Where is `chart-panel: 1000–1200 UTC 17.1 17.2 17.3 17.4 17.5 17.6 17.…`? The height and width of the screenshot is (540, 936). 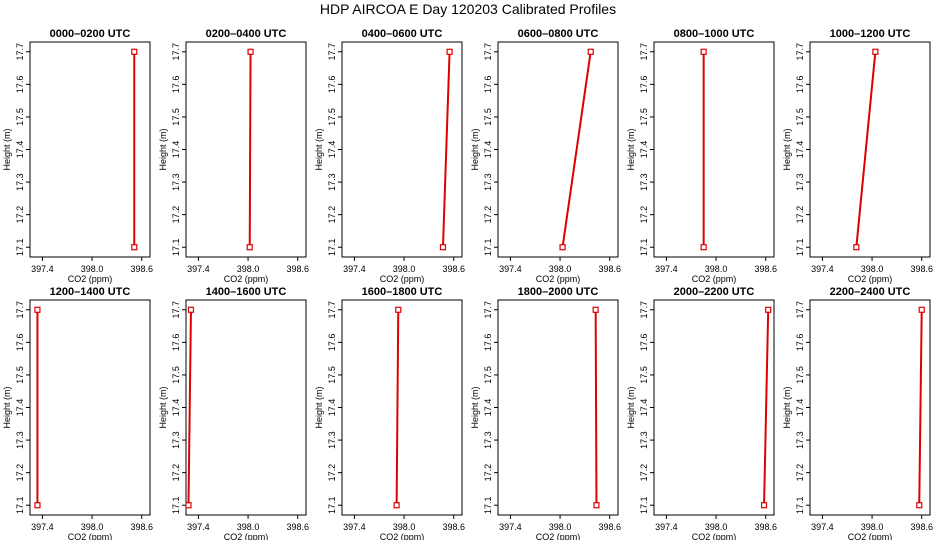
chart-panel: 1000–1200 UTC 17.1 17.2 17.3 17.4 17.5 17.6 17.… is located at coordinates (857, 156).